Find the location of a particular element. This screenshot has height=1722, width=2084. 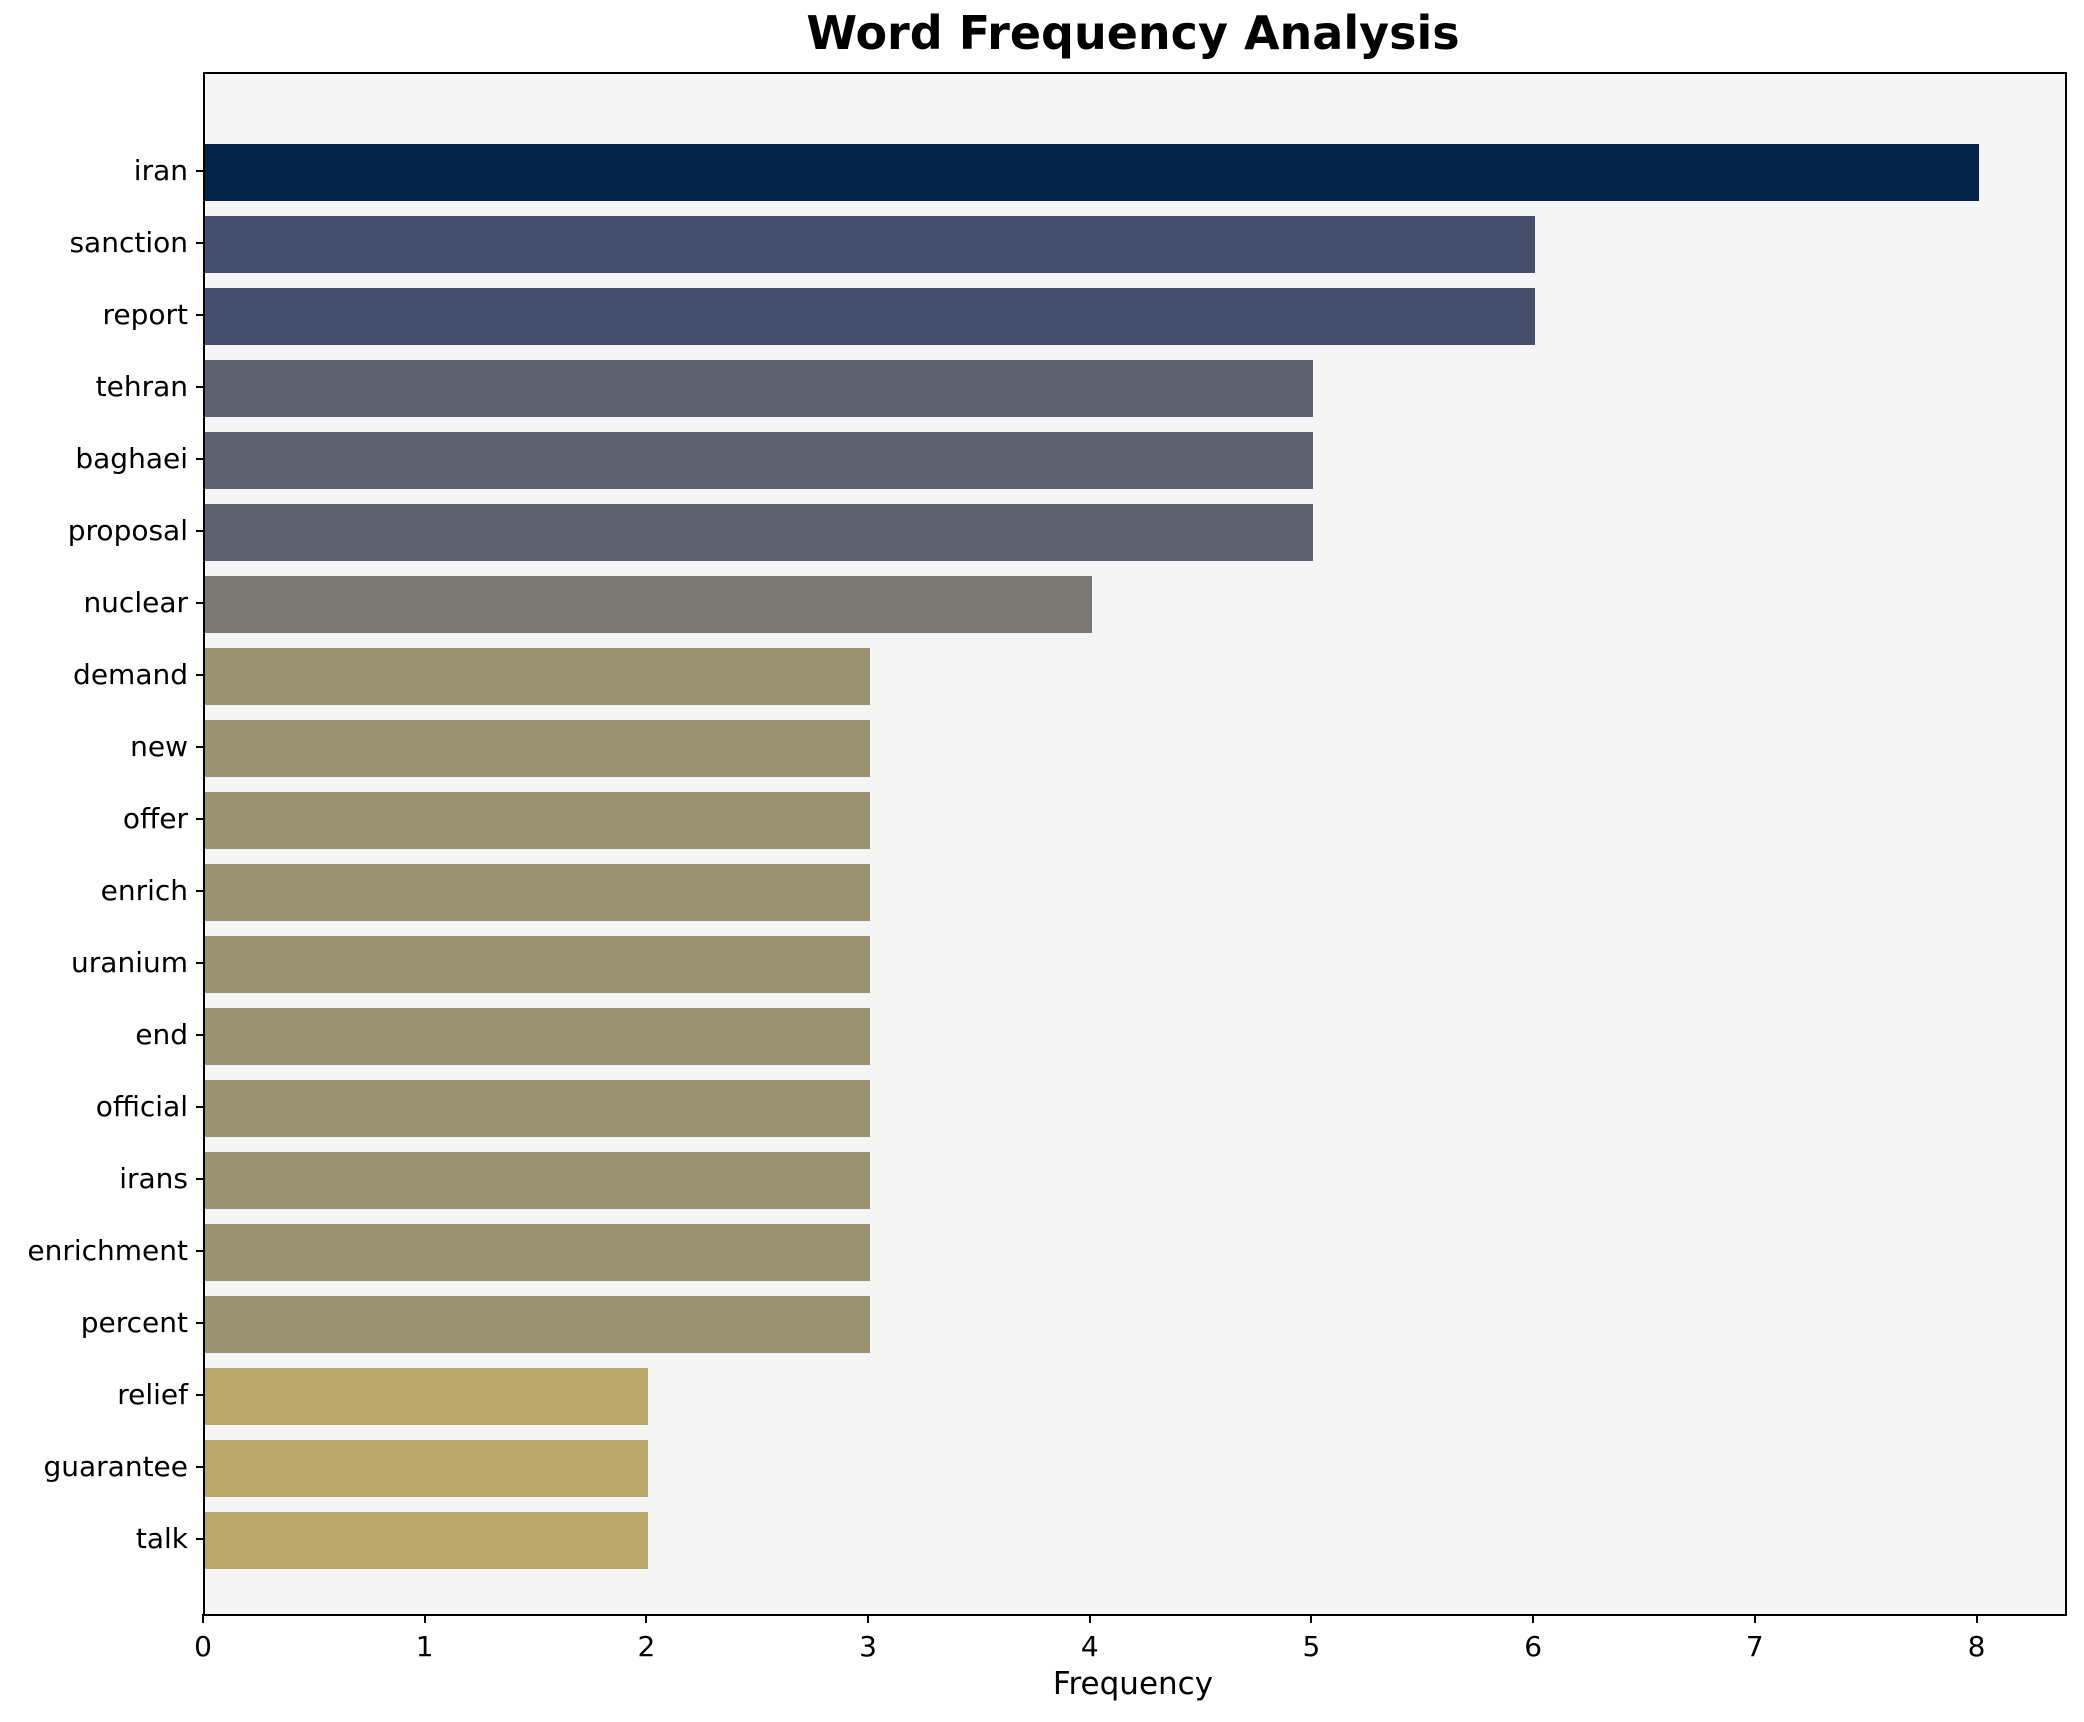

y-tick-label: relief is located at coordinates (152, 1394).